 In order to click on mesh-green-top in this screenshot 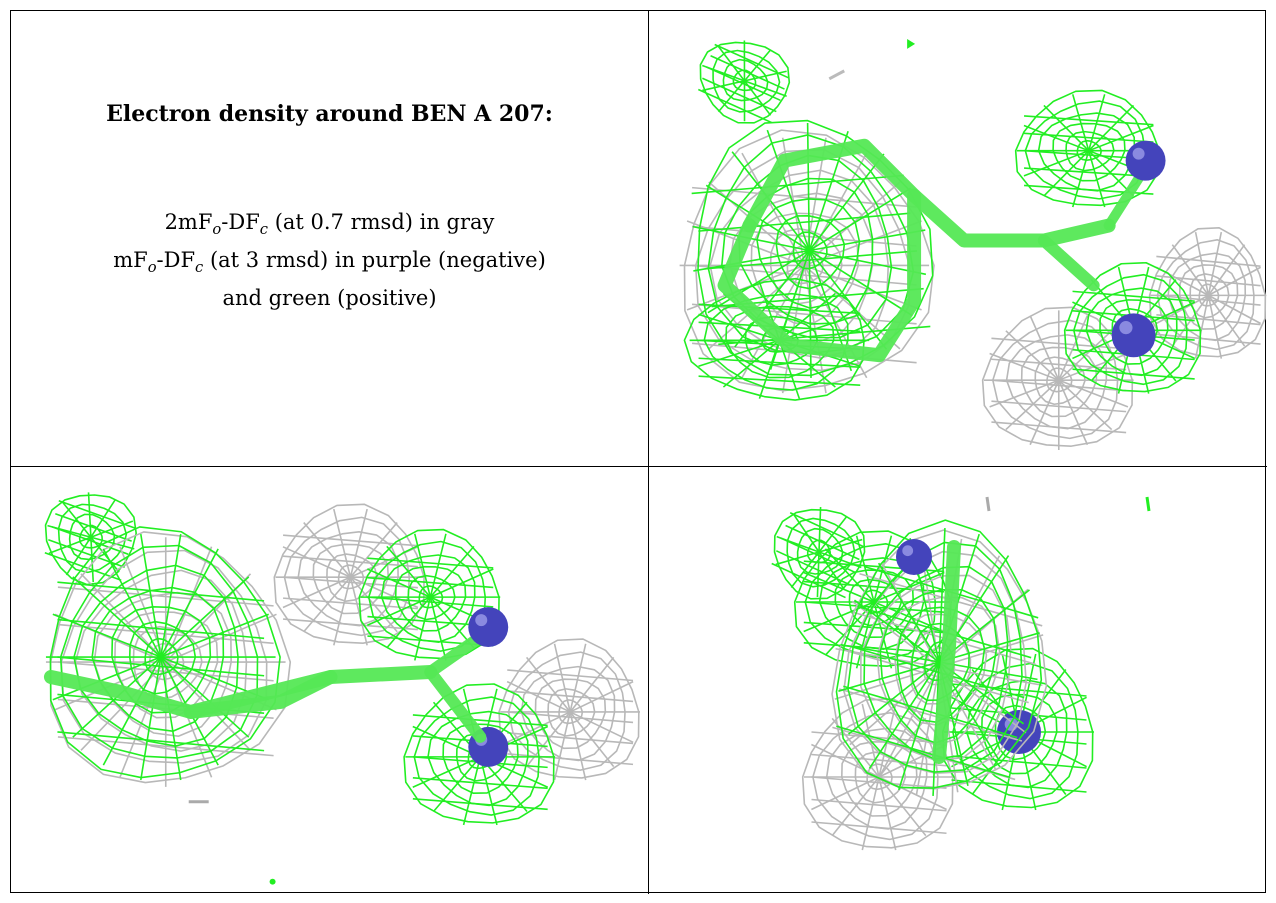, I will do `click(818, 553)`.